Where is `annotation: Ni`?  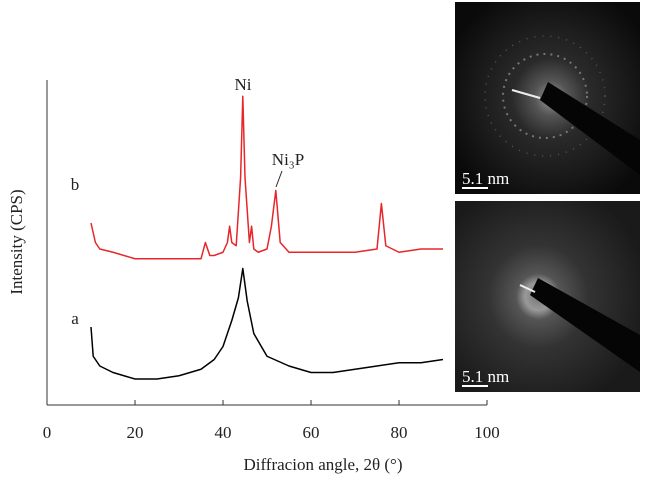 annotation: Ni is located at coordinates (243, 84).